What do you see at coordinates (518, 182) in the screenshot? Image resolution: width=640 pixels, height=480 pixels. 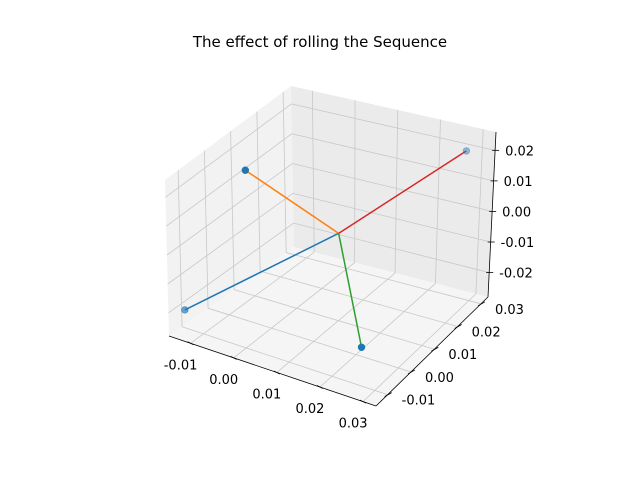 I see `z-tick-label: 0.01` at bounding box center [518, 182].